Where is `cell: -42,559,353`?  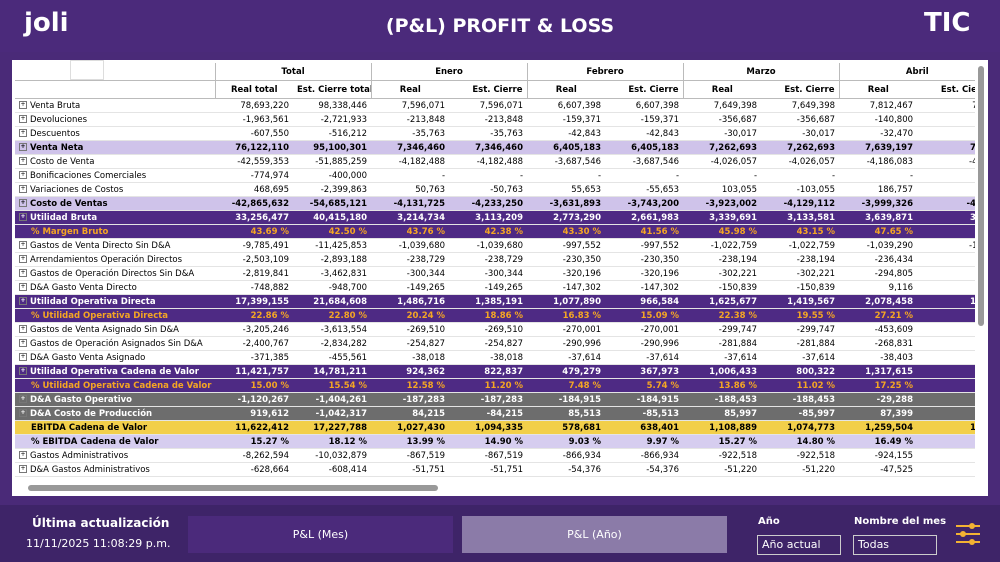 cell: -42,559,353 is located at coordinates (254, 161).